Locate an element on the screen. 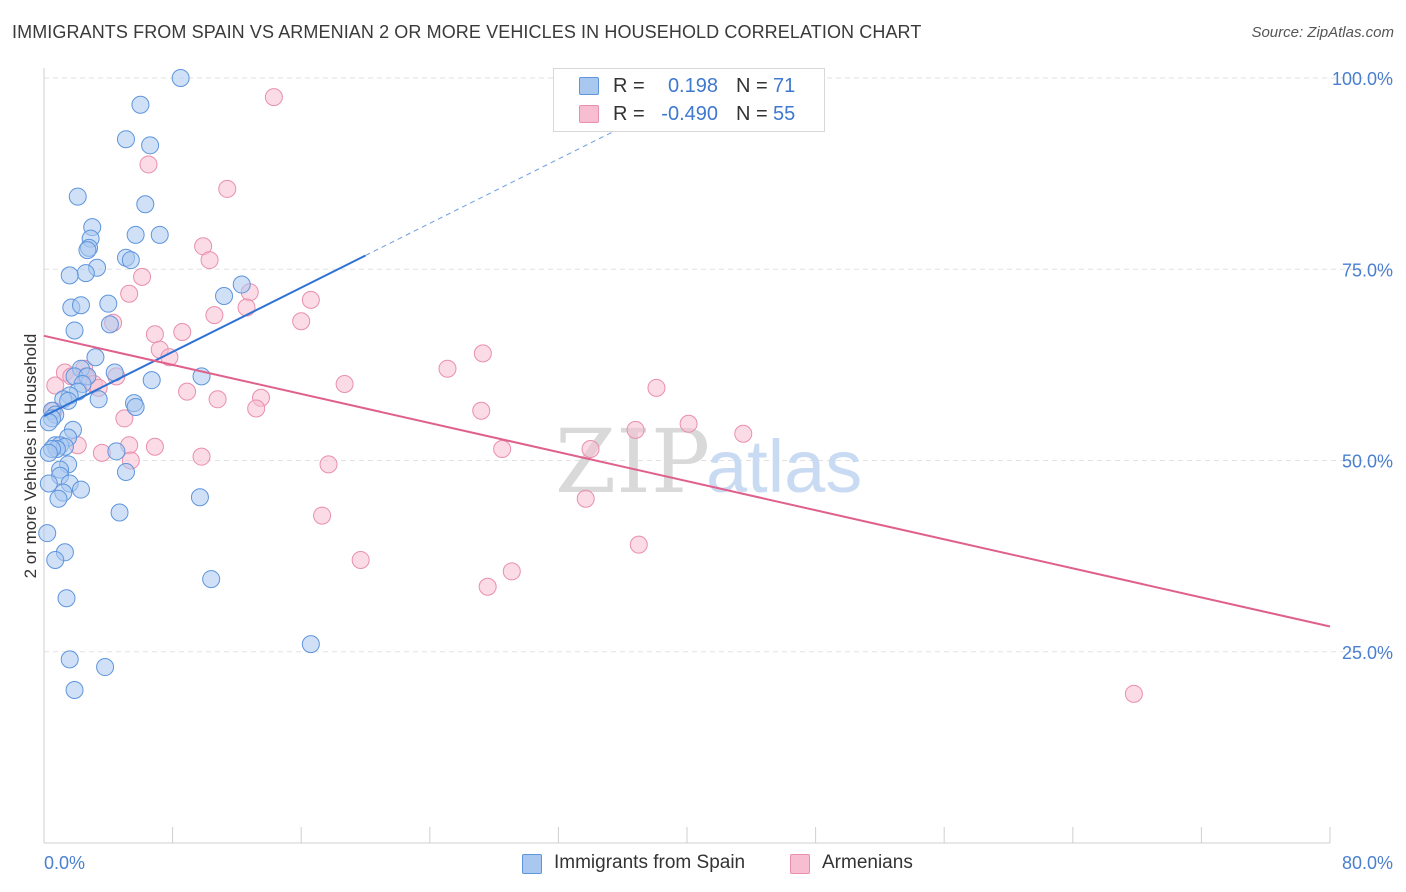 The width and height of the screenshot is (1406, 892). y-tick-label: 100.0% is located at coordinates (1362, 79).